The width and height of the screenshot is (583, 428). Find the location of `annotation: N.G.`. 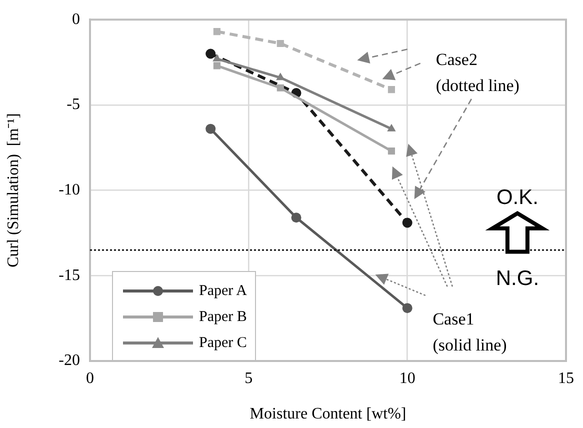

annotation: N.G. is located at coordinates (518, 278).